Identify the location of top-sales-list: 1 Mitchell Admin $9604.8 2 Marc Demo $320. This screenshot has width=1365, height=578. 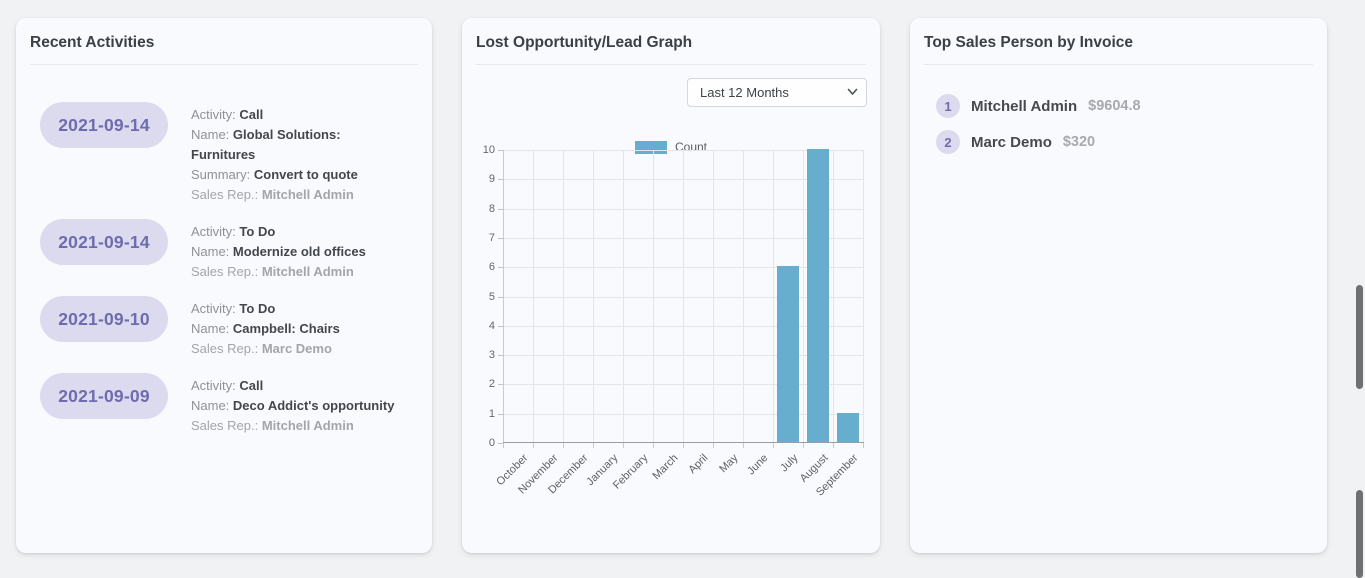
(1124, 124).